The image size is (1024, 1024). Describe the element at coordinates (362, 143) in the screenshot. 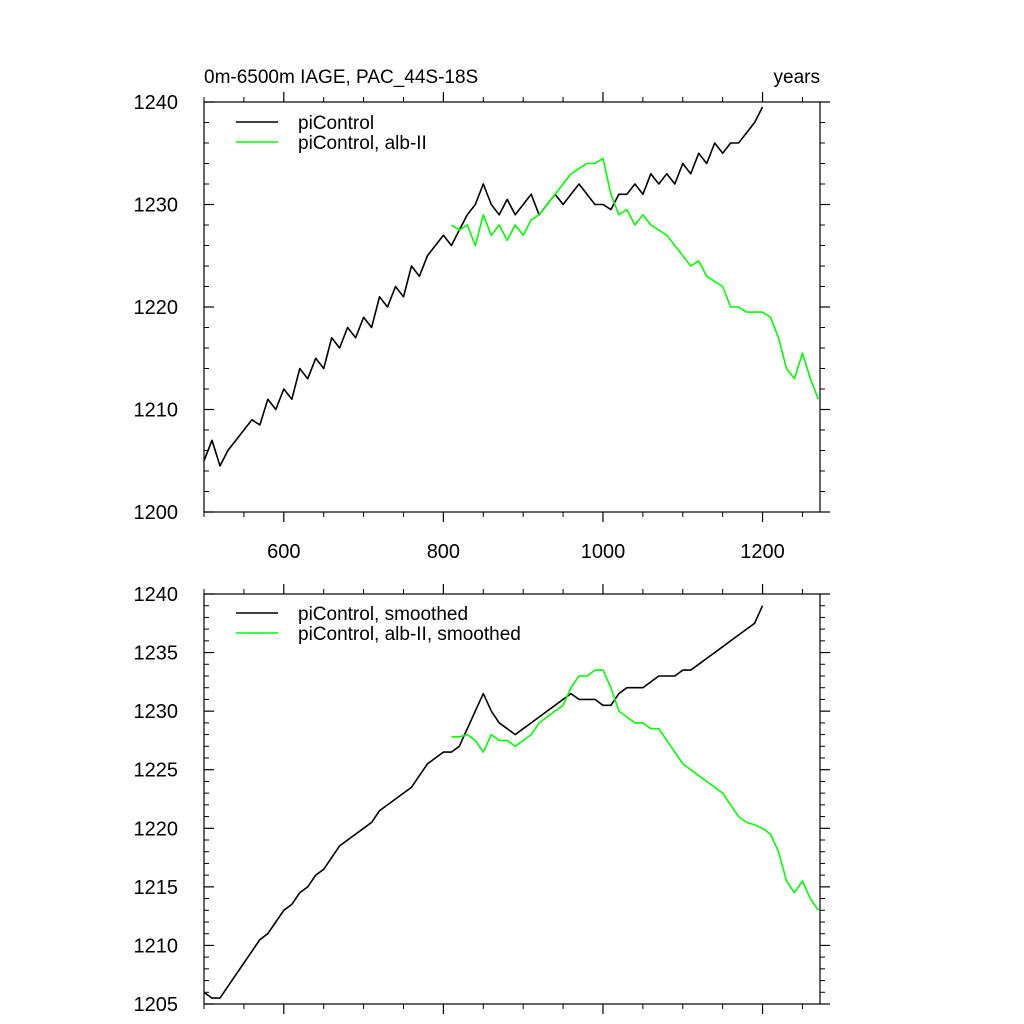

I see `legend-label-picontrol-alb: piControl, alb-II` at that location.